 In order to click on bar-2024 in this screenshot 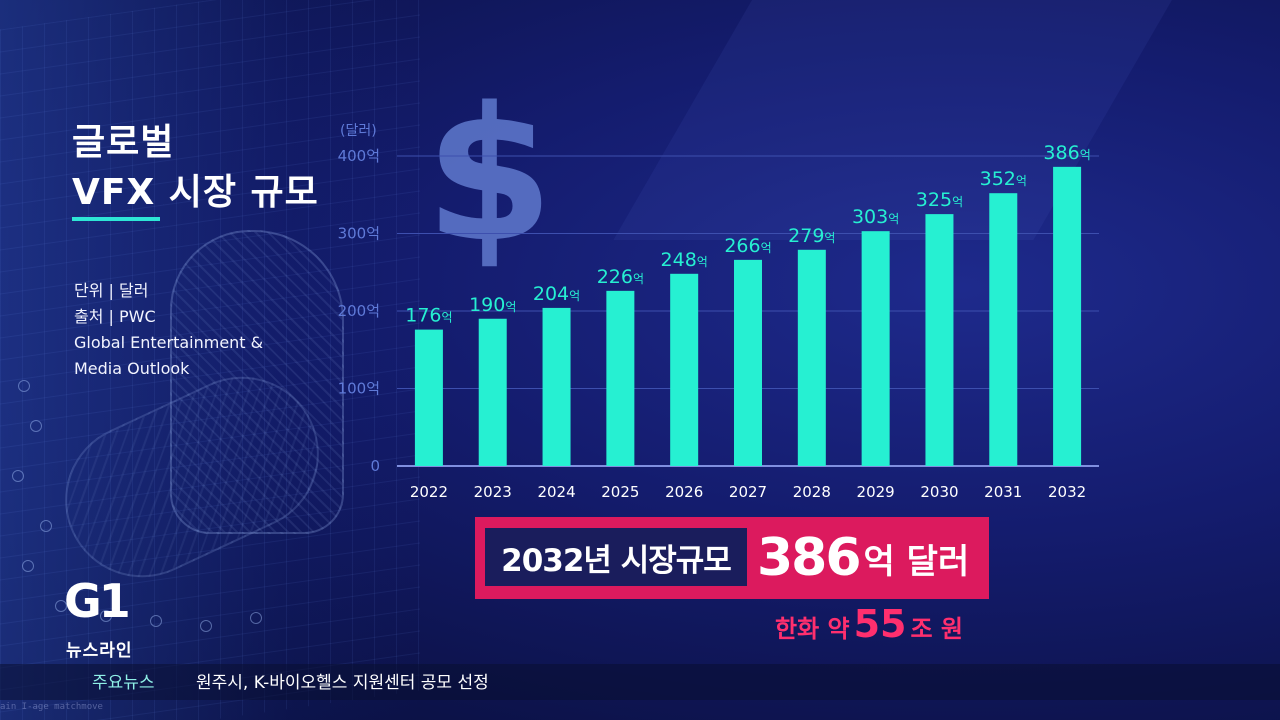, I will do `click(556, 386)`.